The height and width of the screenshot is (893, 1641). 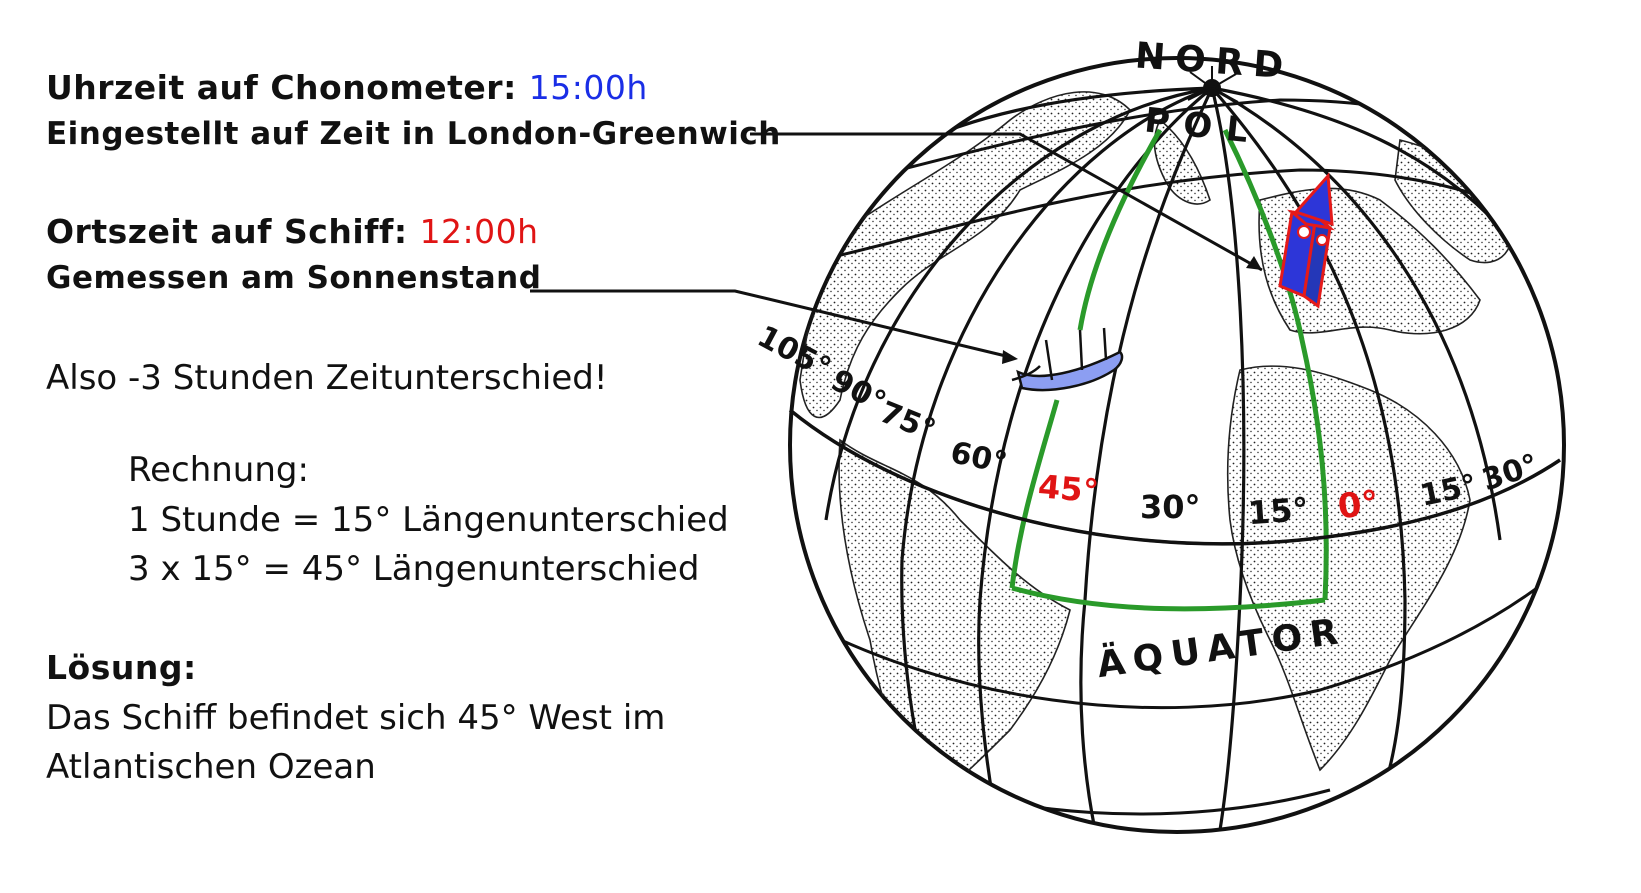 What do you see at coordinates (1174, 477) in the screenshot?
I see `equator-line` at bounding box center [1174, 477].